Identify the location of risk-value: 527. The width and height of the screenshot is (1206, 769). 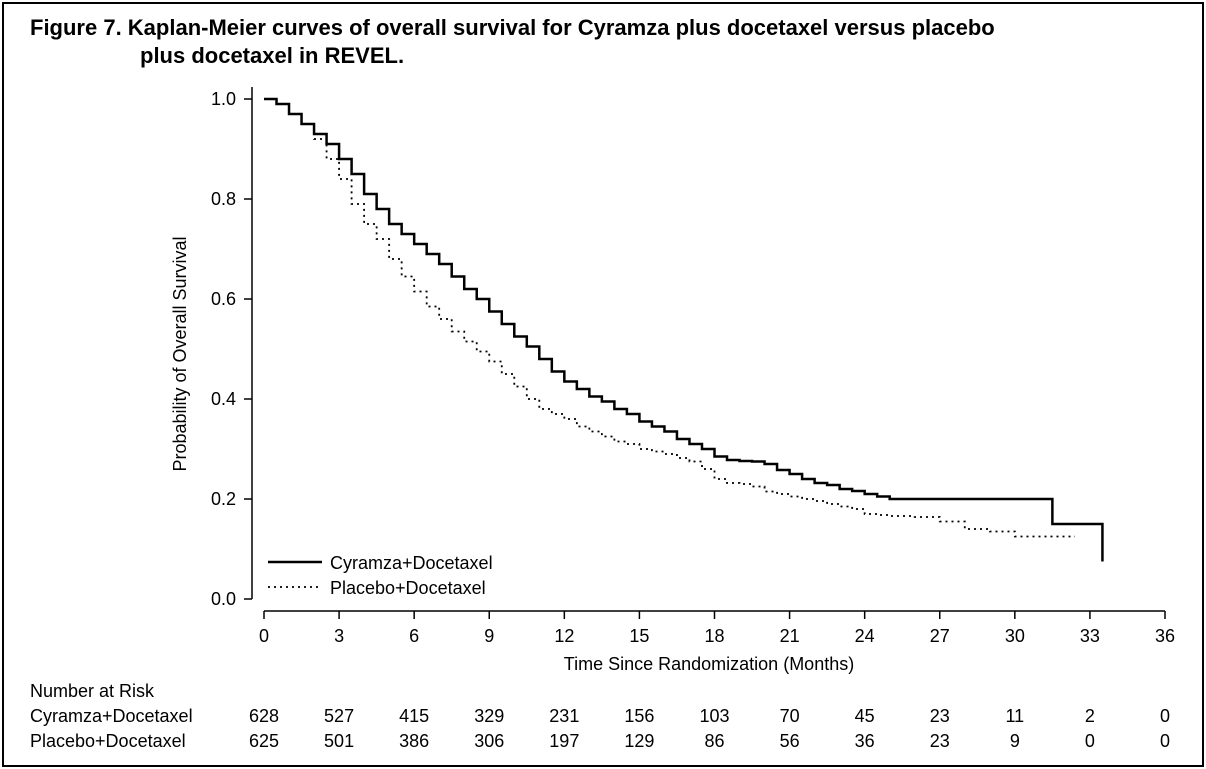
(339, 716).